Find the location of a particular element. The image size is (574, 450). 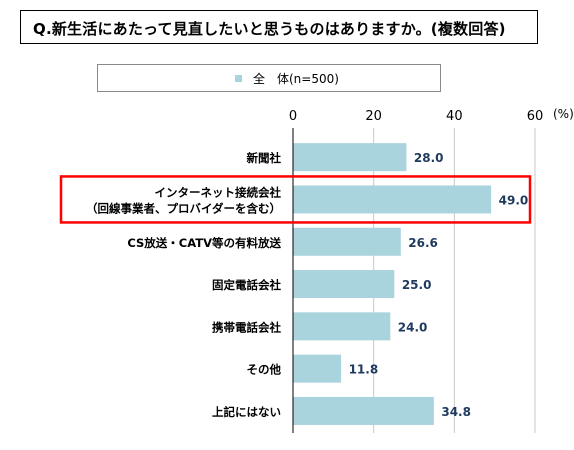

x-tick-label: 20 is located at coordinates (373, 116).